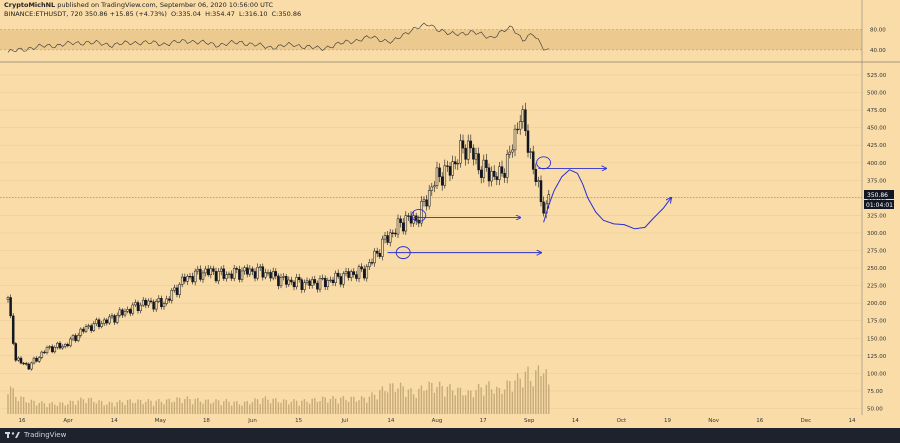 The width and height of the screenshot is (900, 443). What do you see at coordinates (877, 374) in the screenshot?
I see `price-tick-label: 100.00` at bounding box center [877, 374].